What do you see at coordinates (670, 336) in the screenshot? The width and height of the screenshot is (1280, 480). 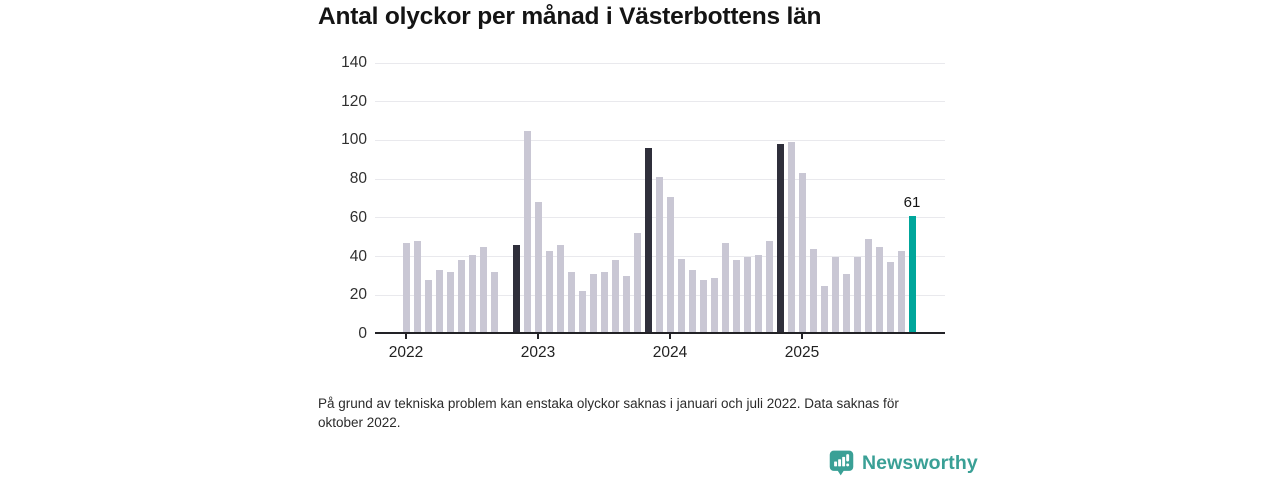 I see `x-tick-2024` at bounding box center [670, 336].